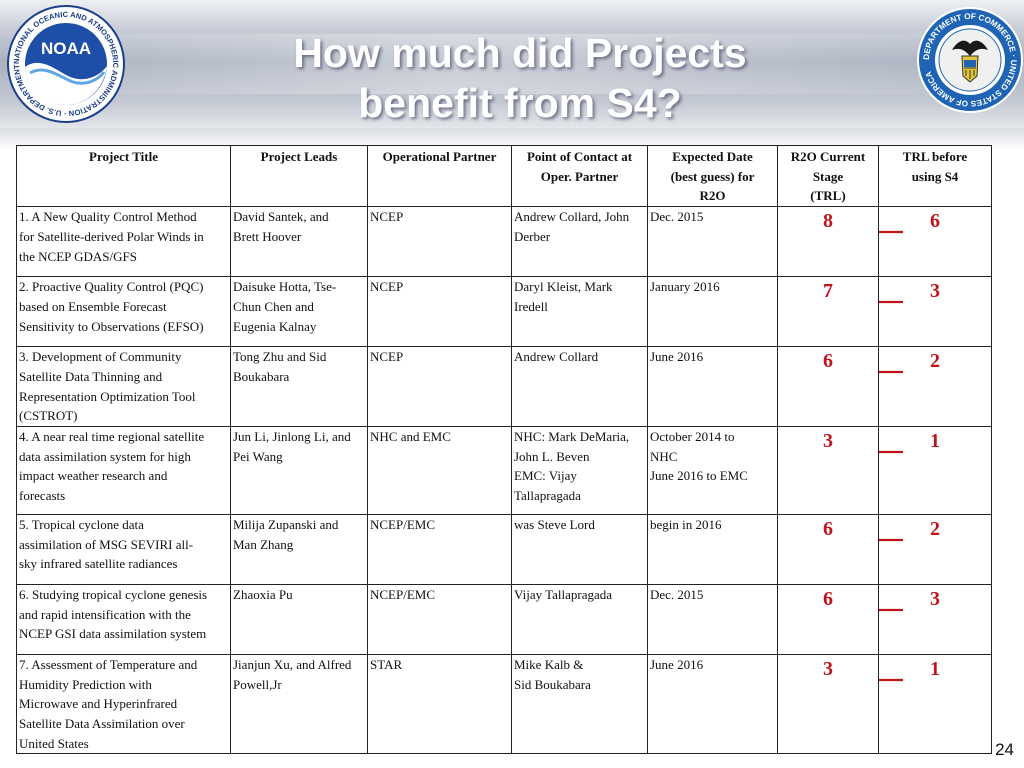 The width and height of the screenshot is (1024, 768). Describe the element at coordinates (66, 48) in the screenshot. I see `noaa-logo-text: NOAA` at that location.